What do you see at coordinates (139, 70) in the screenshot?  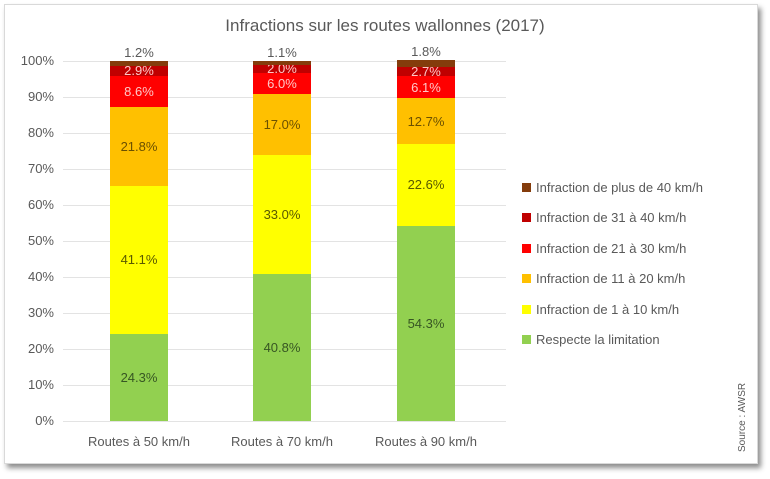 I see `bar-segment: 2.9%` at bounding box center [139, 70].